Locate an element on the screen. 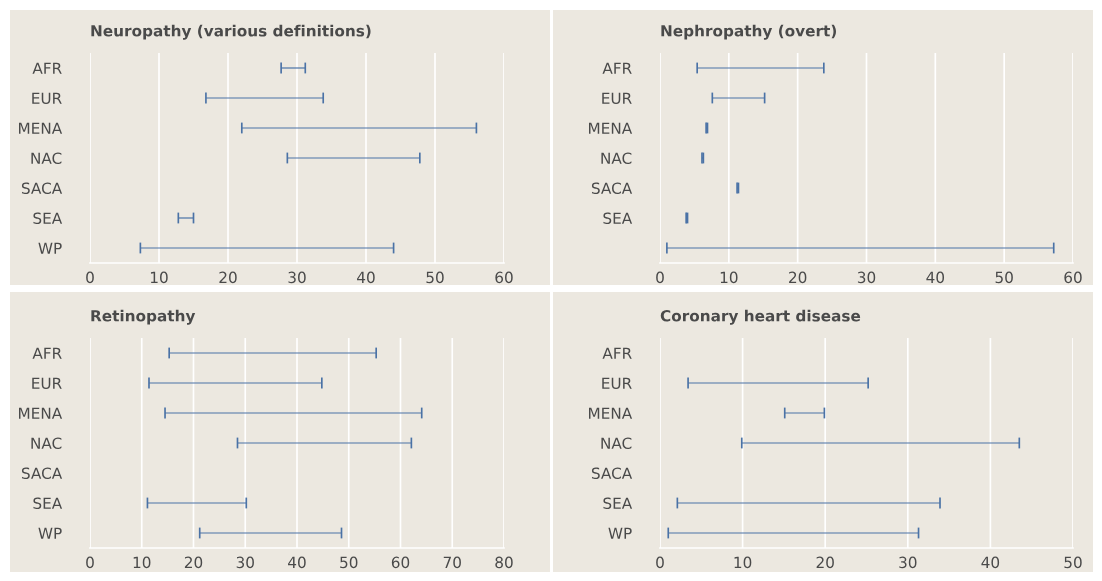 This screenshot has width=1102, height=581. chart-title: Nephropathy (overt) is located at coordinates (748, 32).